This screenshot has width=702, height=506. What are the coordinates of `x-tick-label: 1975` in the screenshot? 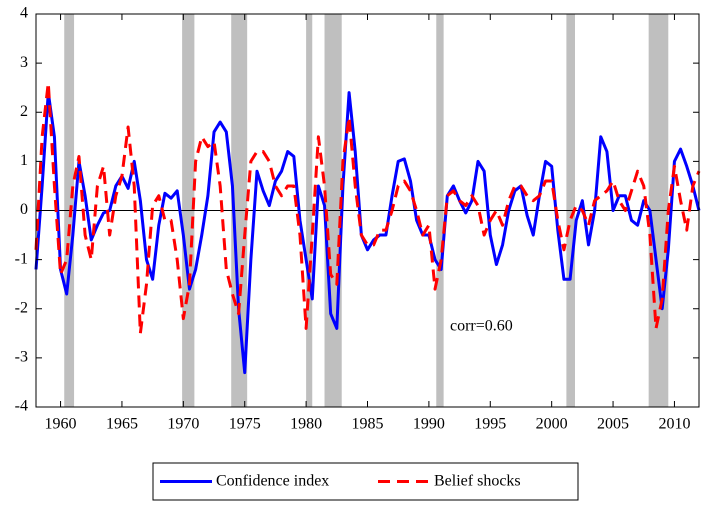 It's located at (245, 424).